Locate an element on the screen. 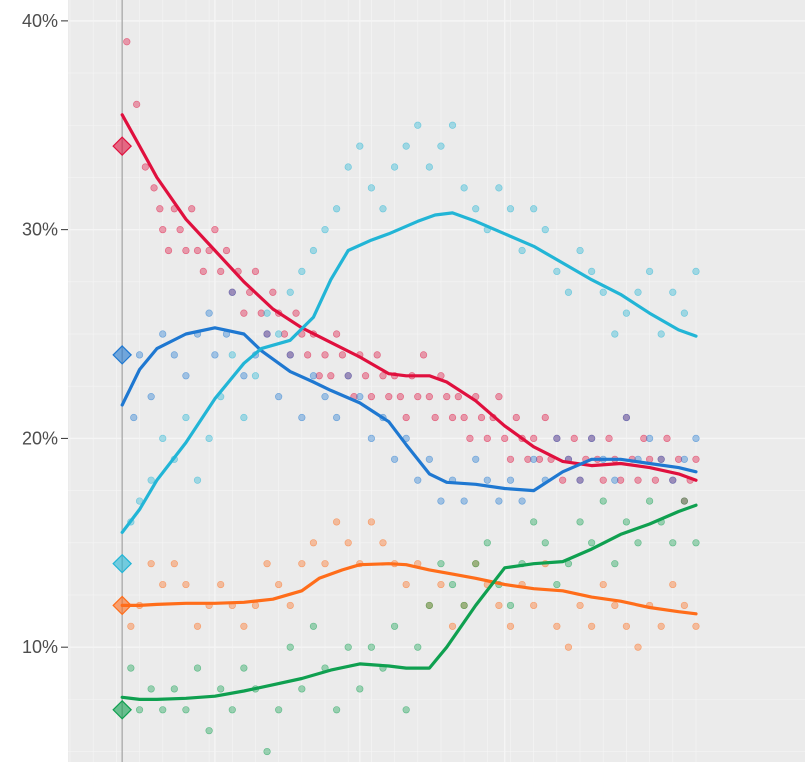 The image size is (805, 762). y-tick-label: 10% is located at coordinates (40, 647).